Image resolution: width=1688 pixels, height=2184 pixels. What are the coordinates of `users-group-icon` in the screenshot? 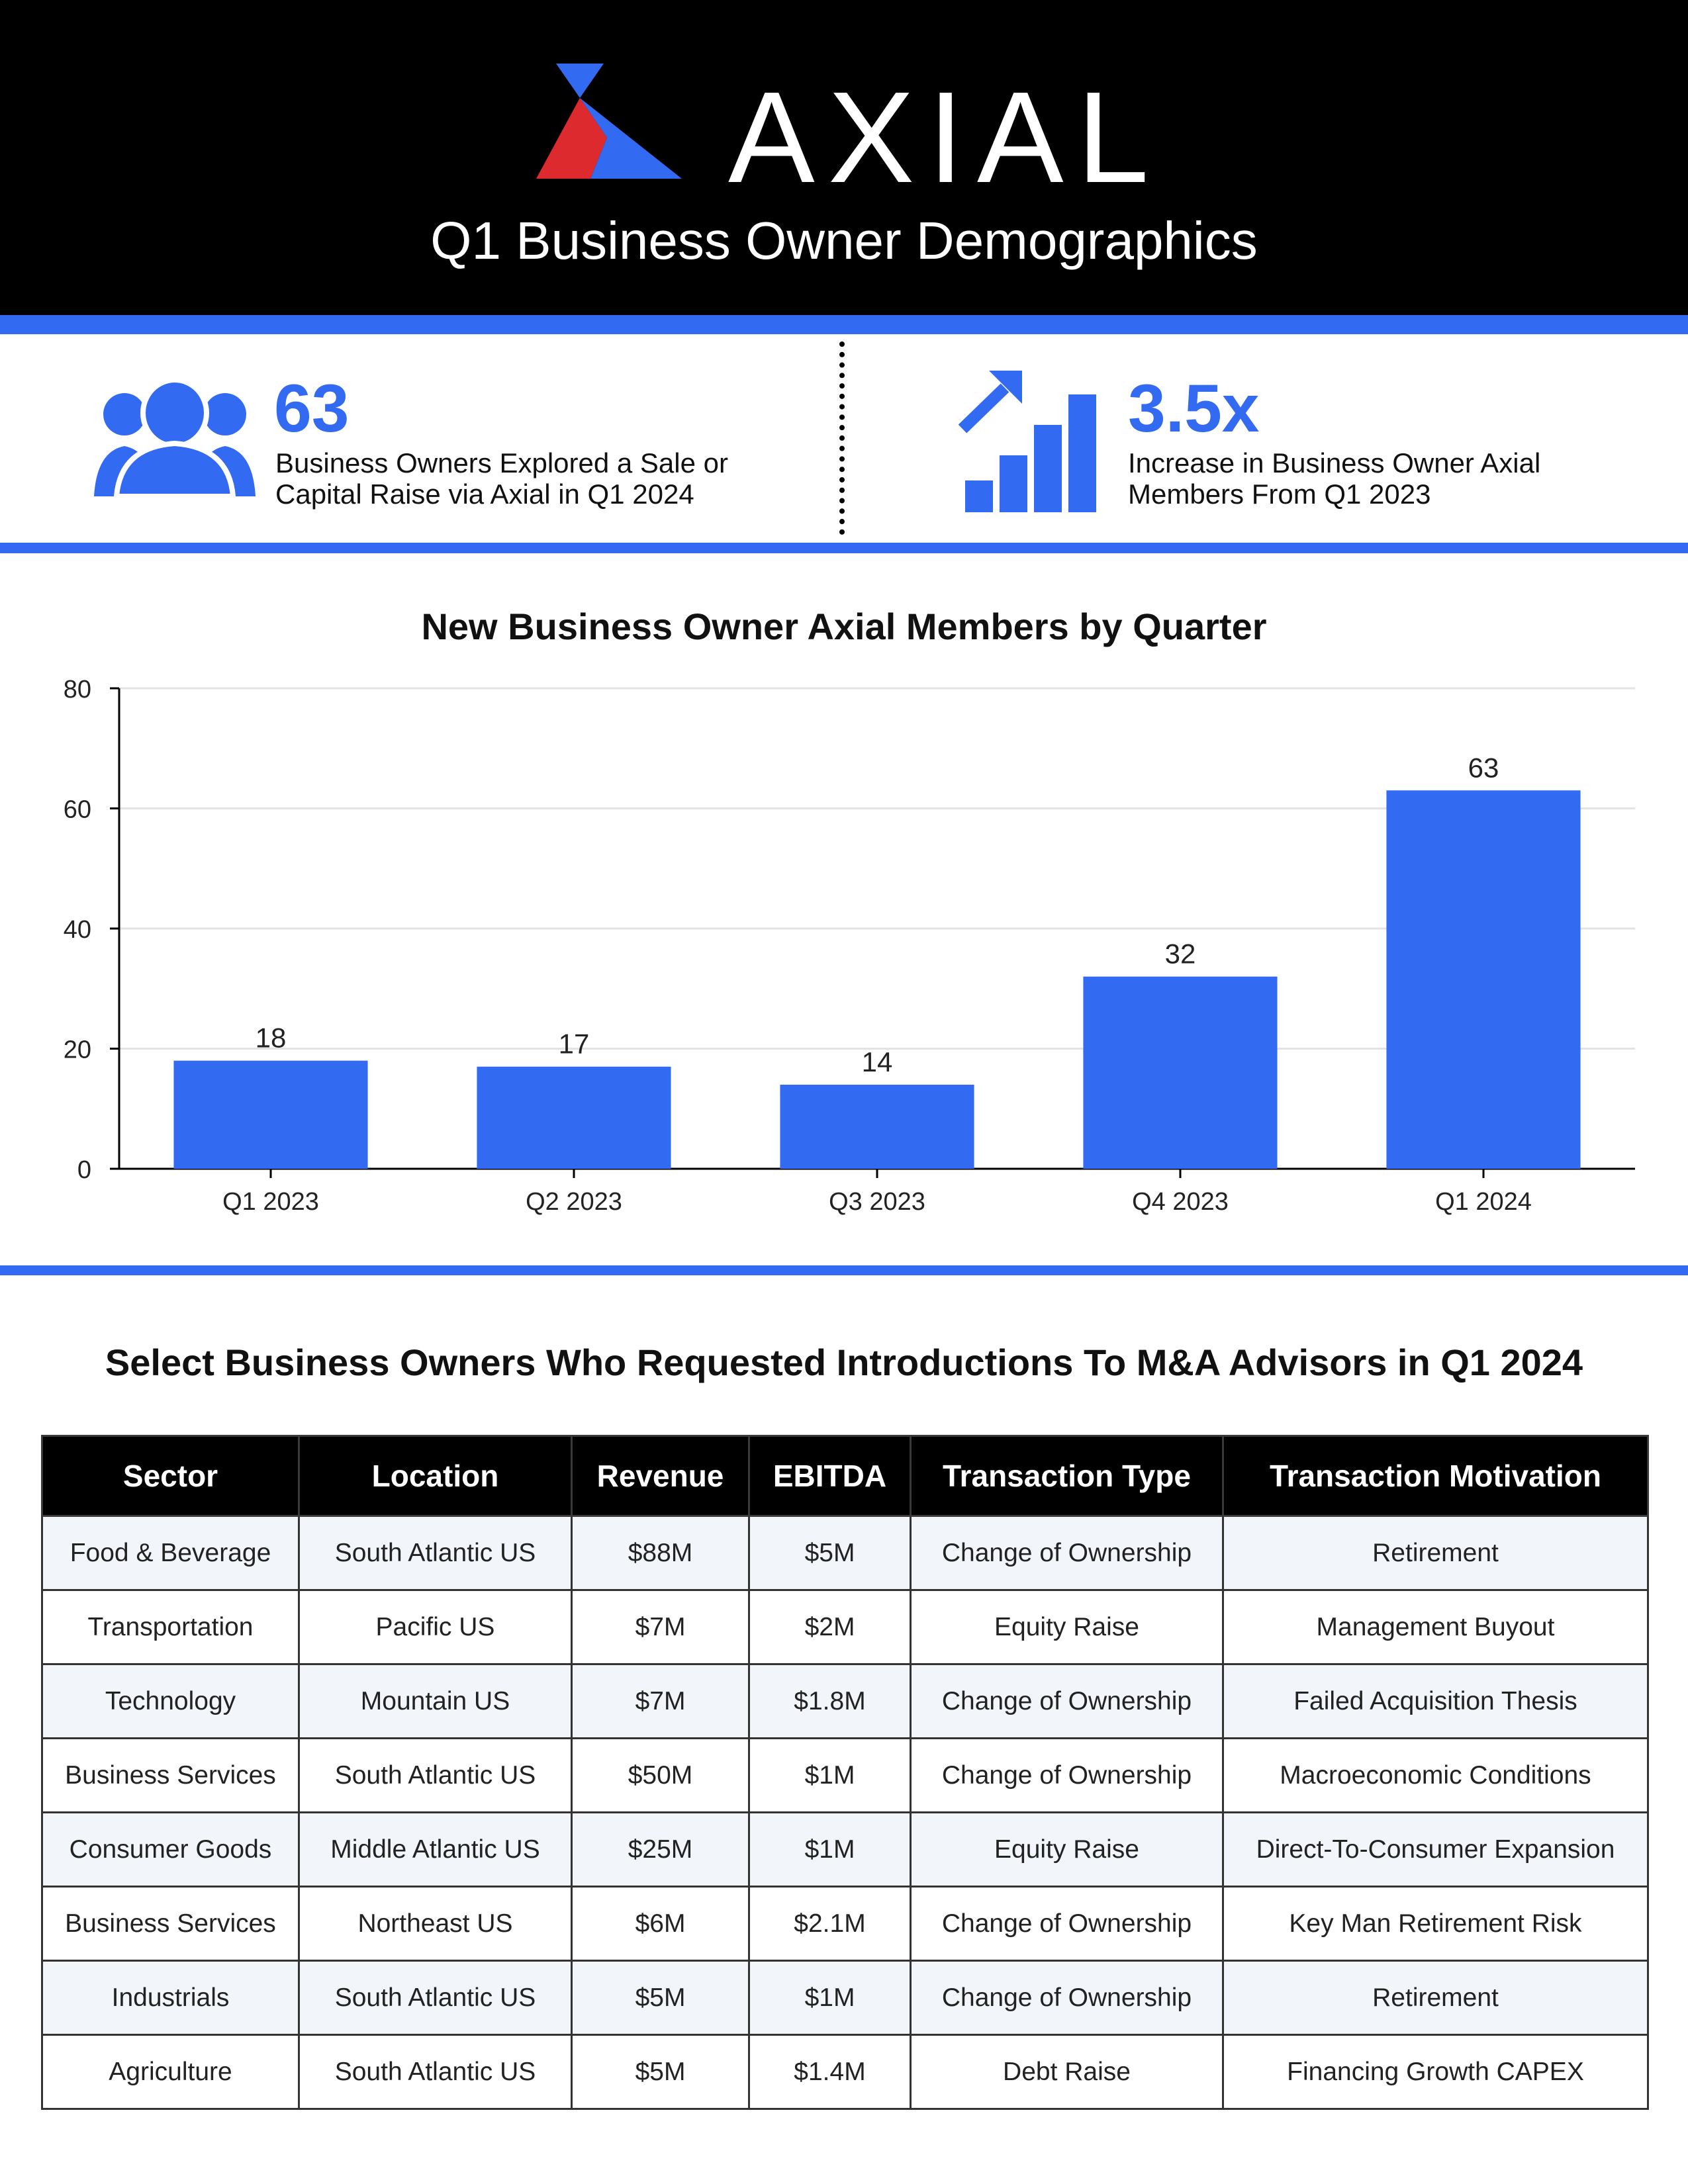 It's located at (175, 438).